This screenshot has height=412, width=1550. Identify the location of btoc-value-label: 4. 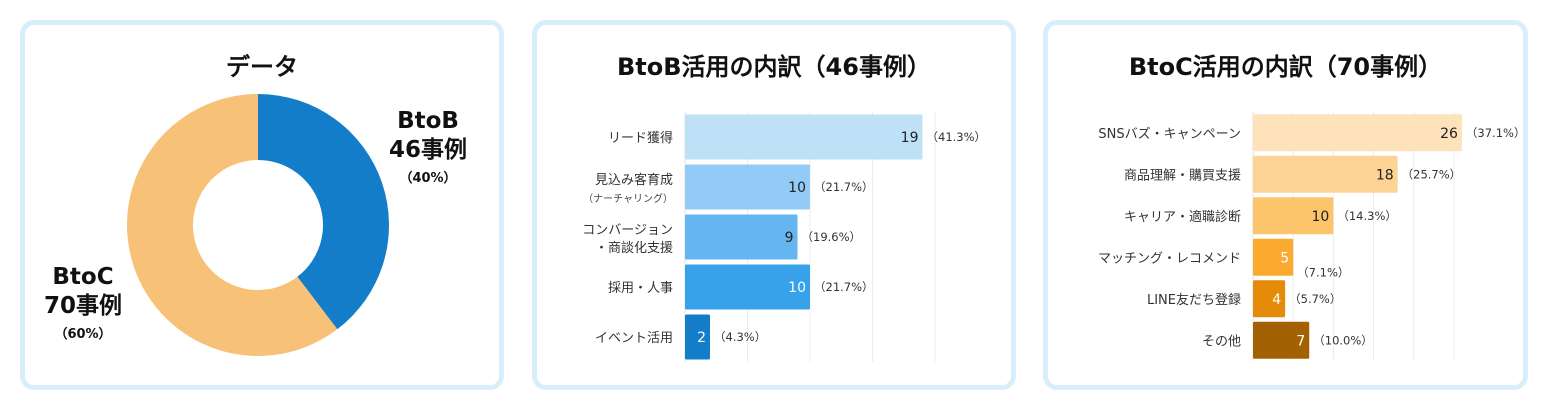
(1276, 300).